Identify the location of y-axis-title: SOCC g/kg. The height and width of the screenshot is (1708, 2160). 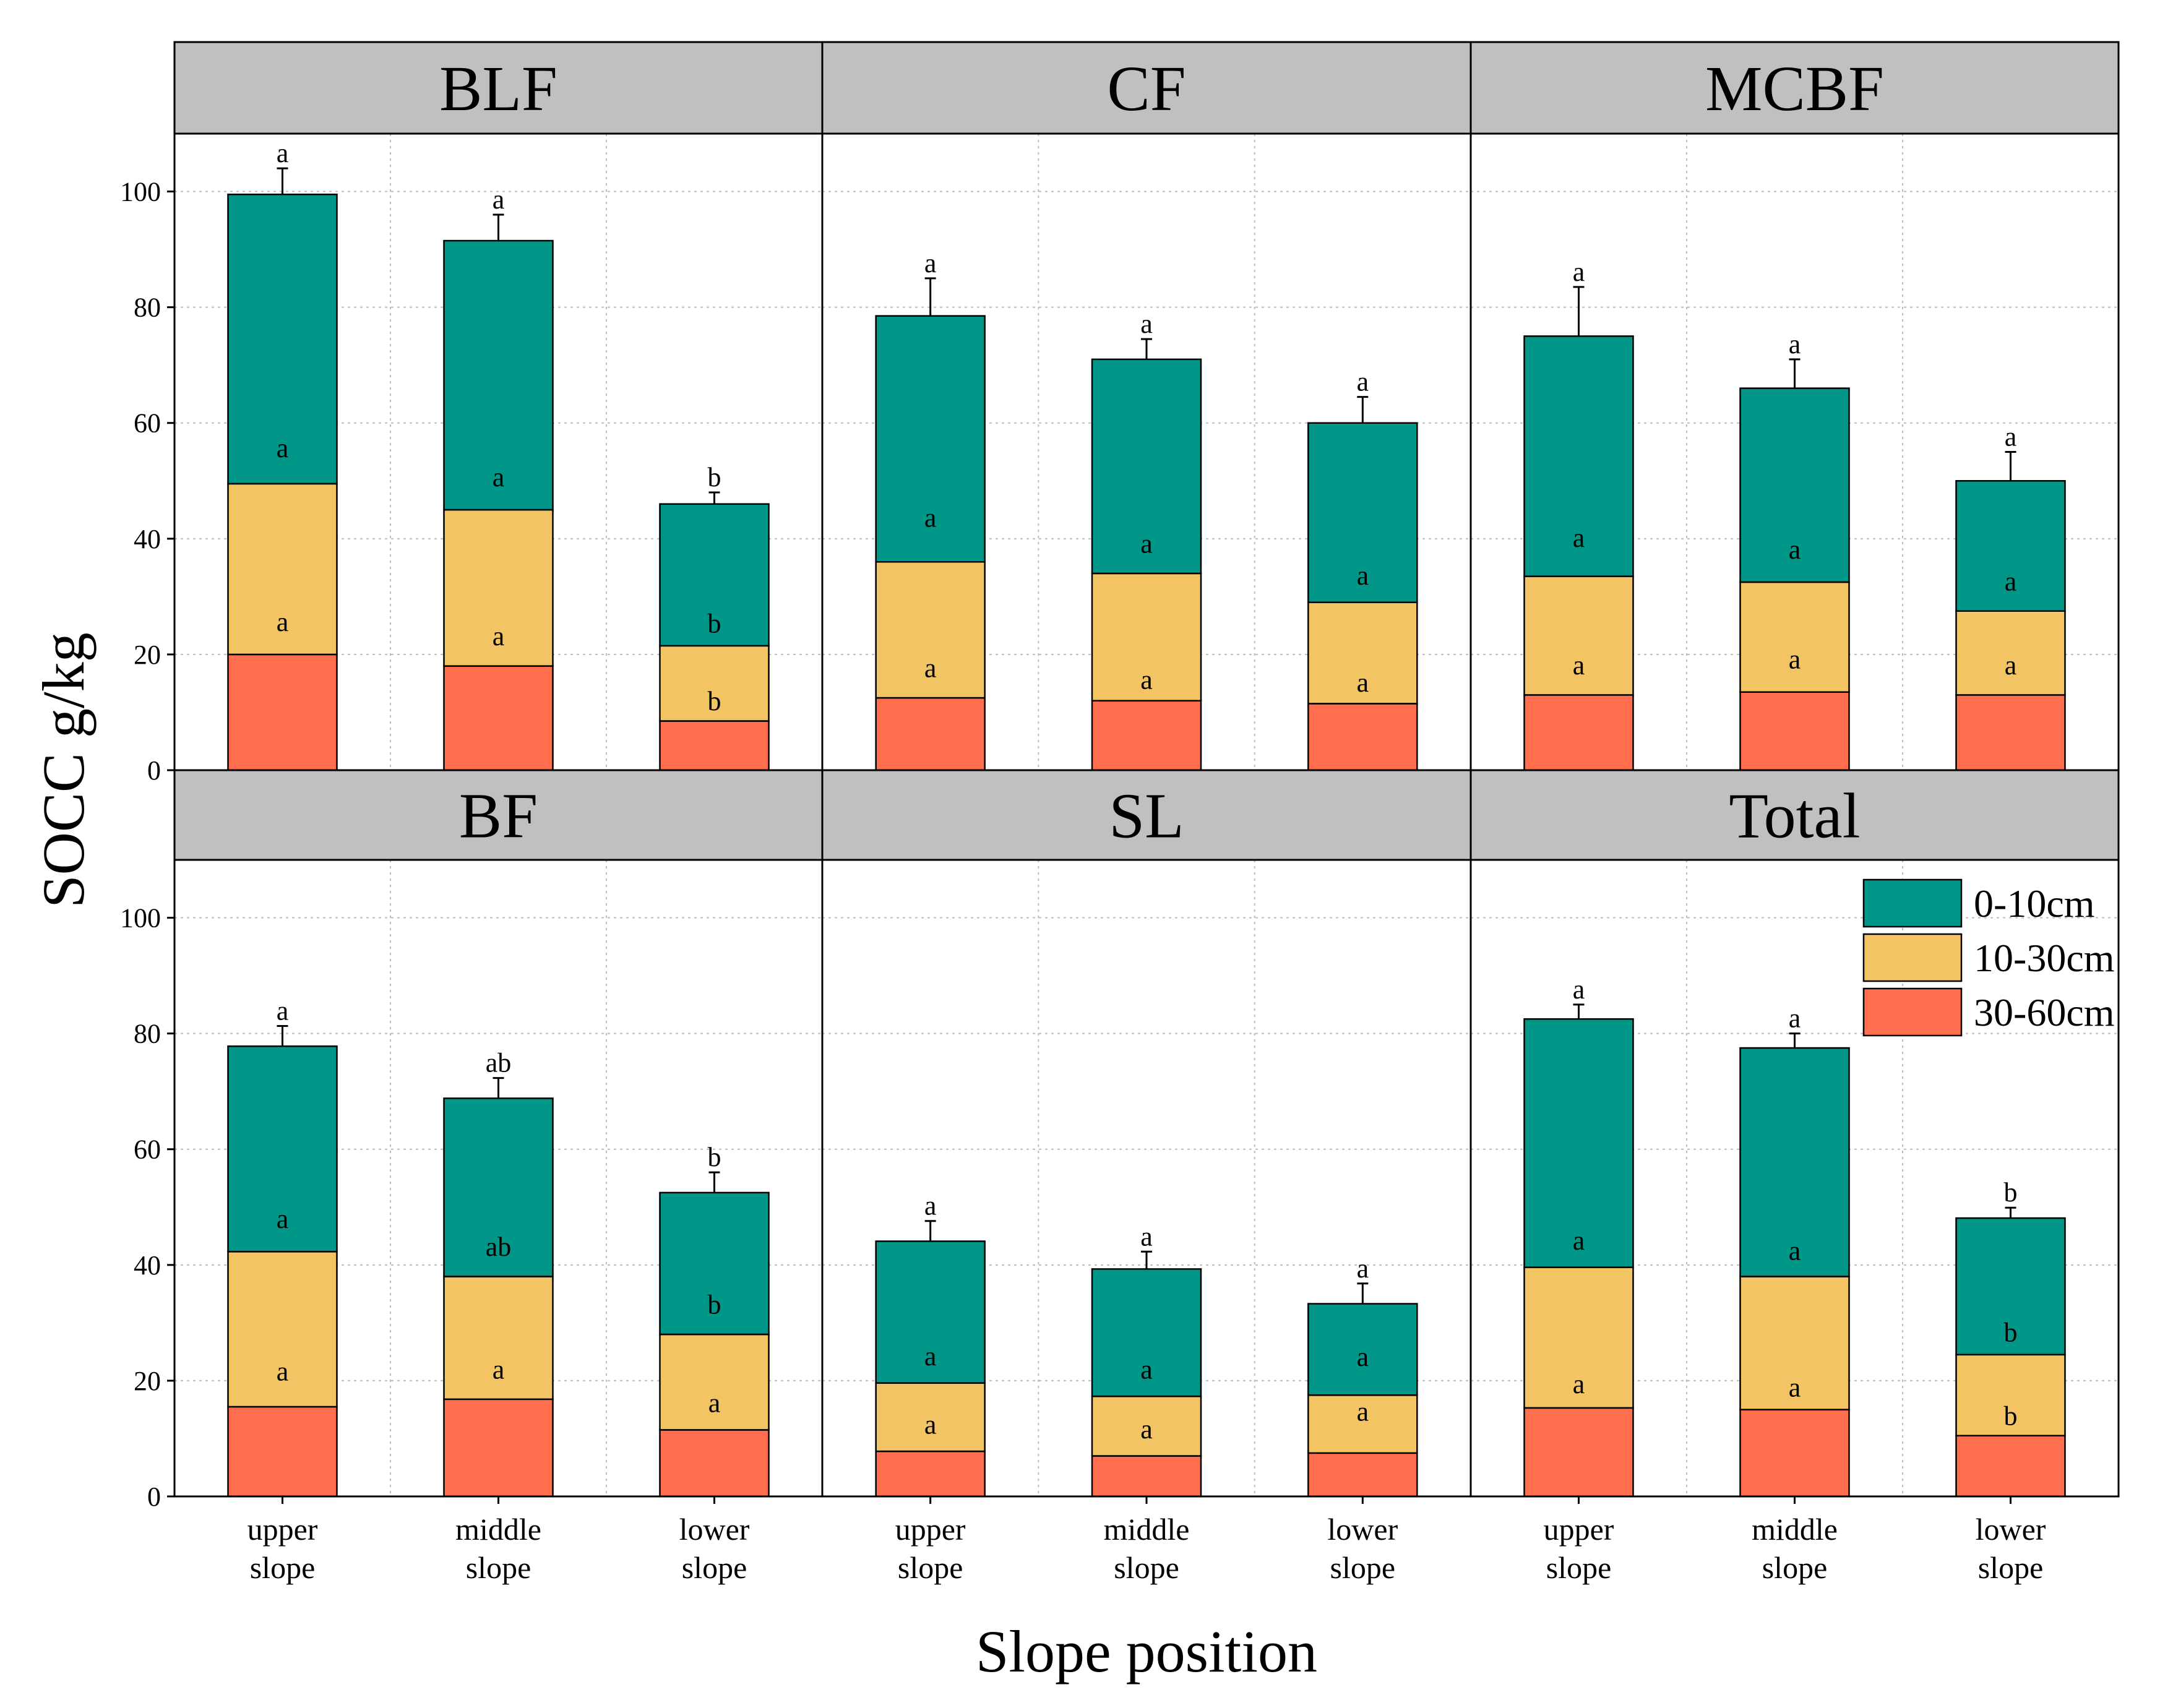
(63, 770).